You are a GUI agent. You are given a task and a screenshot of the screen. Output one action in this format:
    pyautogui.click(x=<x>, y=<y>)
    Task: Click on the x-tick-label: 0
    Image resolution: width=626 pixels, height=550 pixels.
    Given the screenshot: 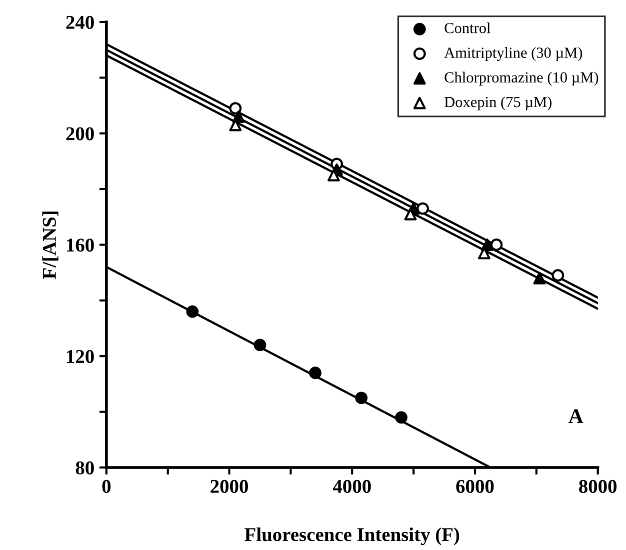 What is the action you would take?
    pyautogui.click(x=106, y=486)
    